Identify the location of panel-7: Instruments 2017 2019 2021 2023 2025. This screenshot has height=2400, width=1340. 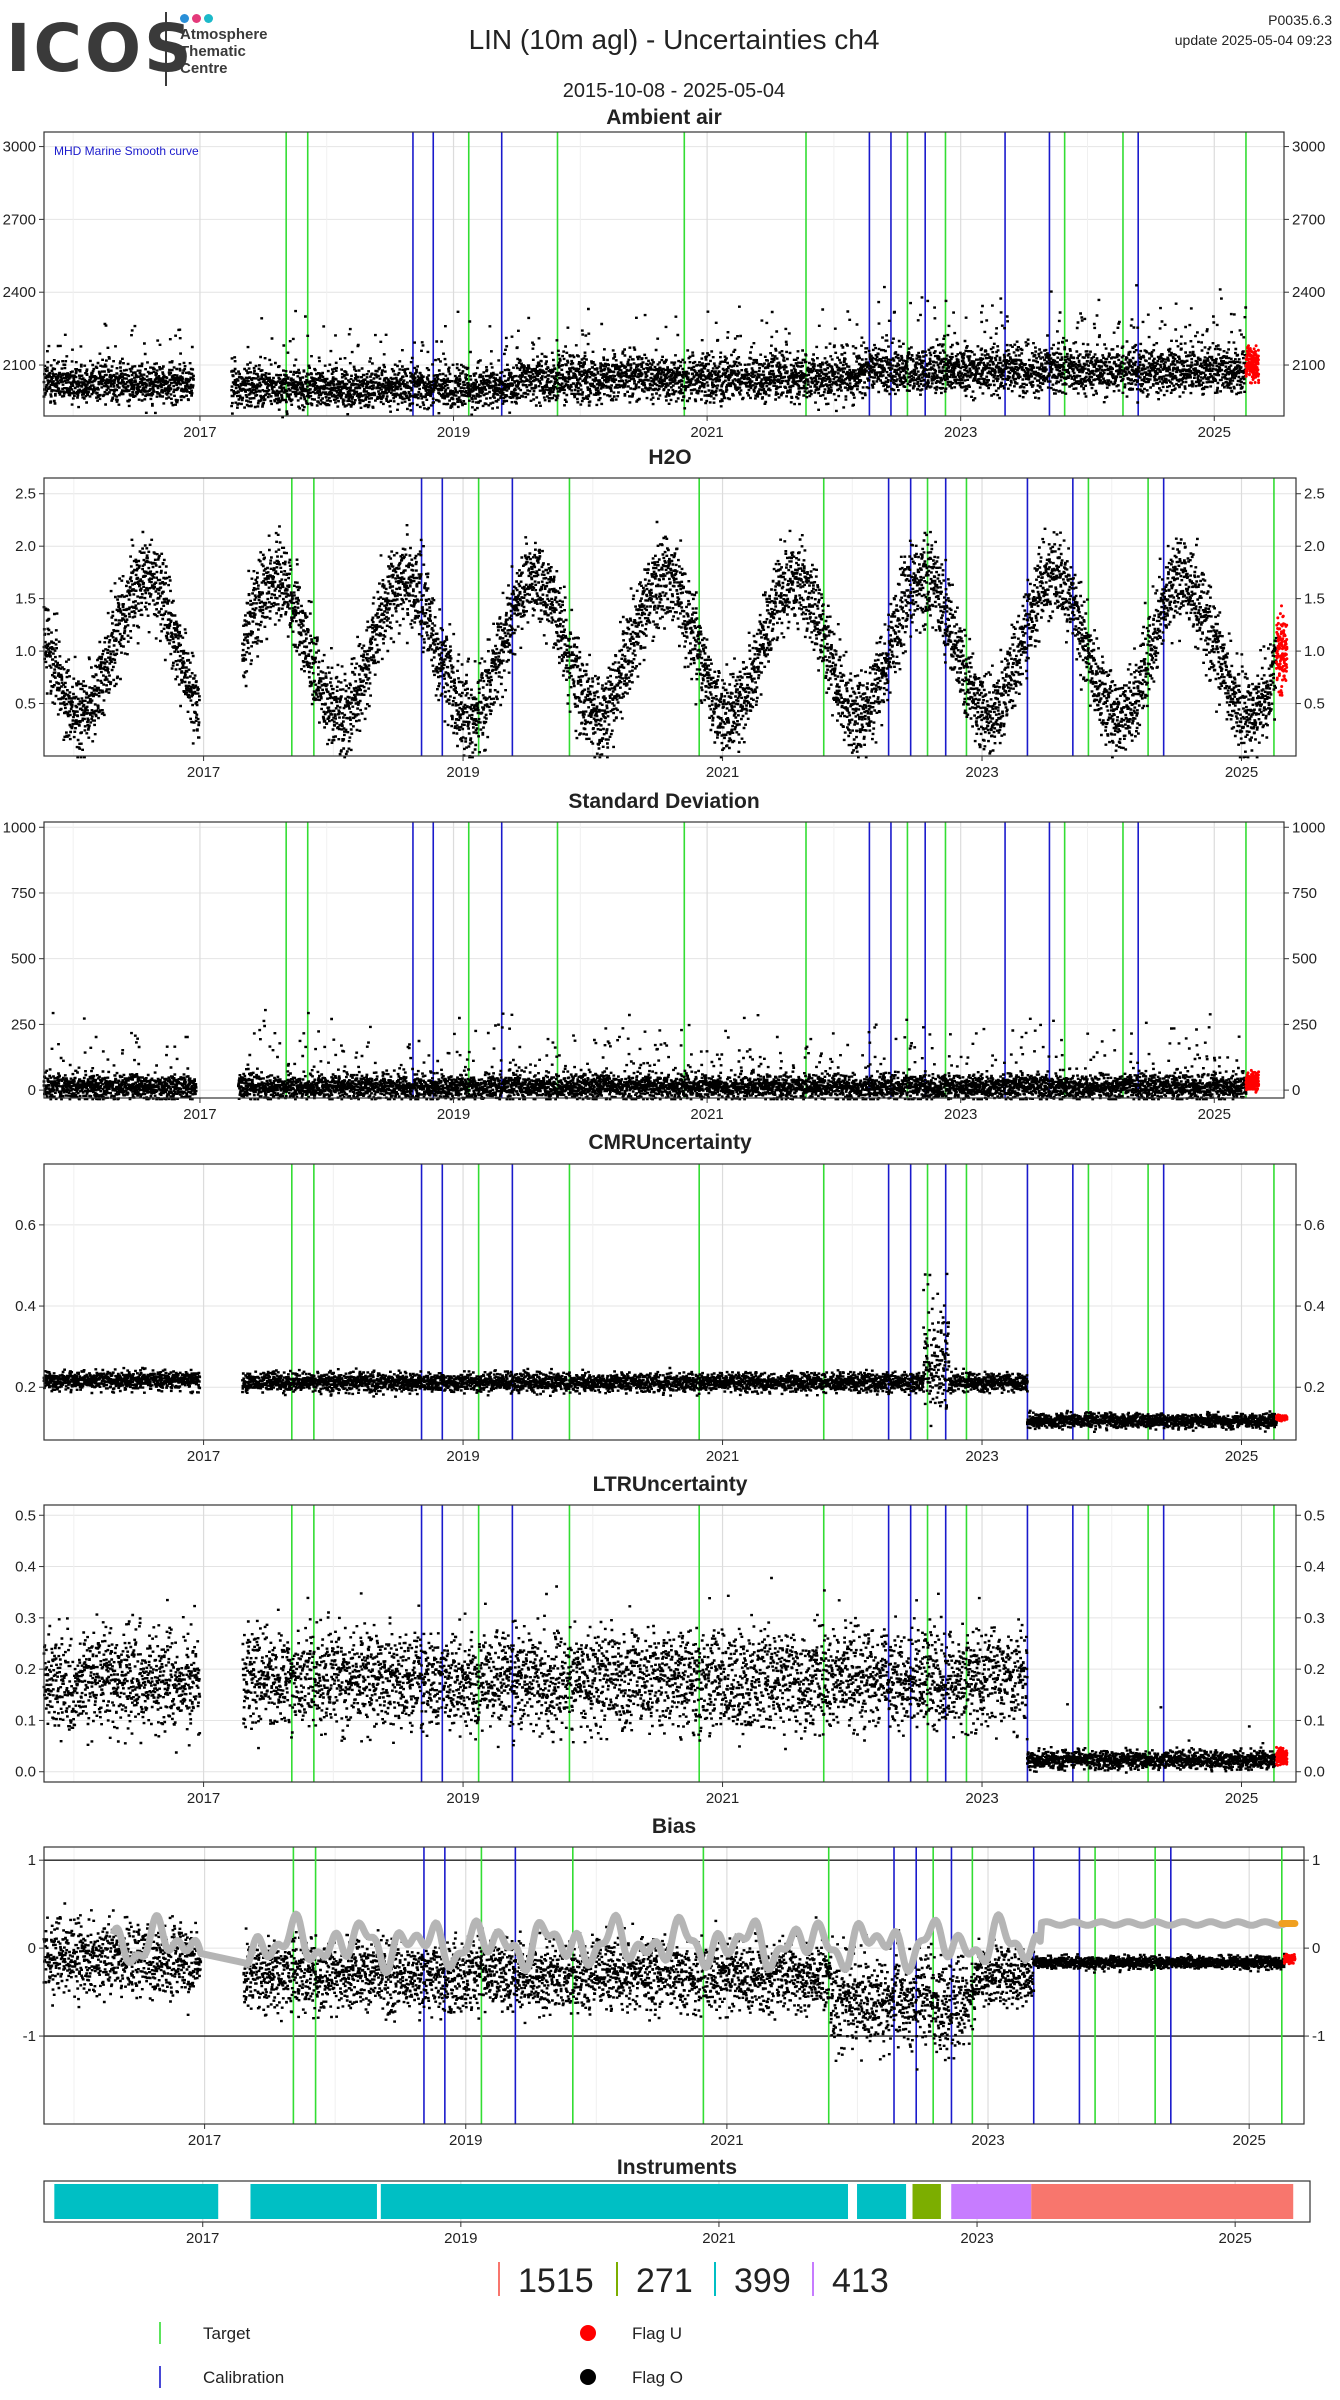
(677, 2201).